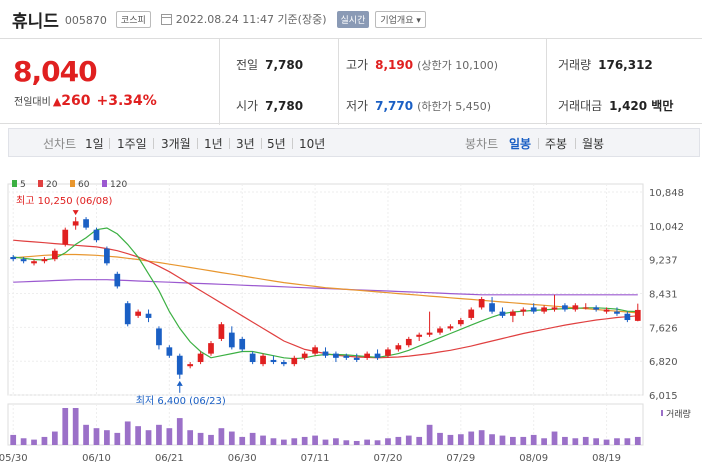  What do you see at coordinates (606, 458) in the screenshot?
I see `x-tick-label: 08/19` at bounding box center [606, 458].